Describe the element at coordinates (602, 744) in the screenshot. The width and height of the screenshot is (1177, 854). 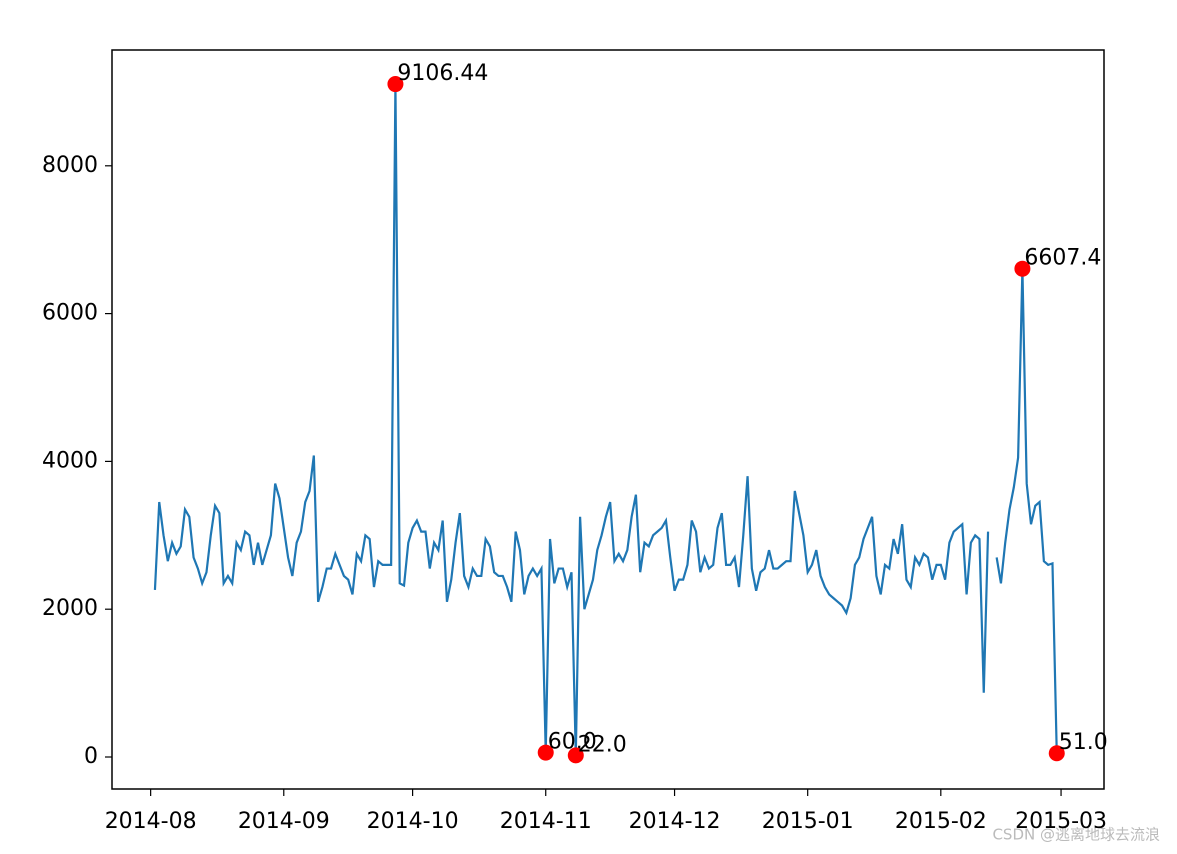
I see `outlier-label: 22.0` at that location.